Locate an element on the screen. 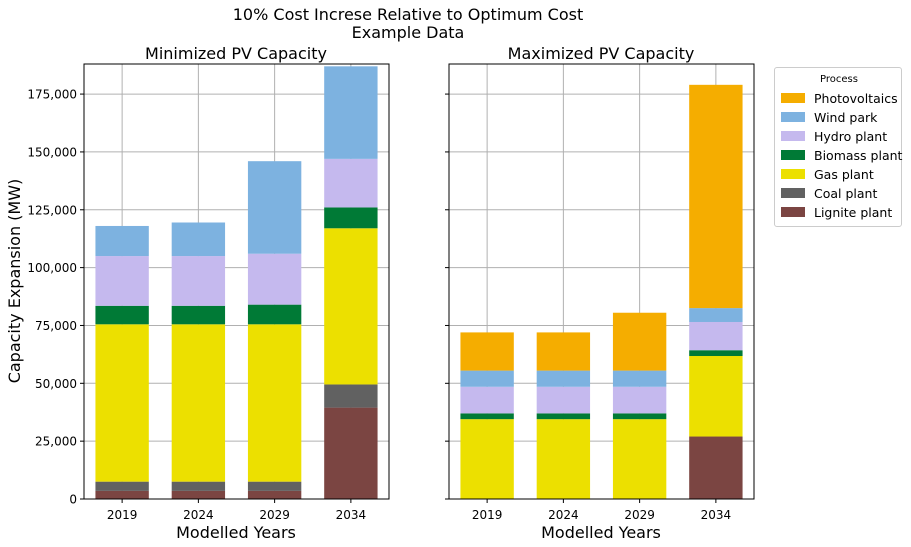 The image size is (911, 547). ytick-label: 50,000 is located at coordinates (56, 384).